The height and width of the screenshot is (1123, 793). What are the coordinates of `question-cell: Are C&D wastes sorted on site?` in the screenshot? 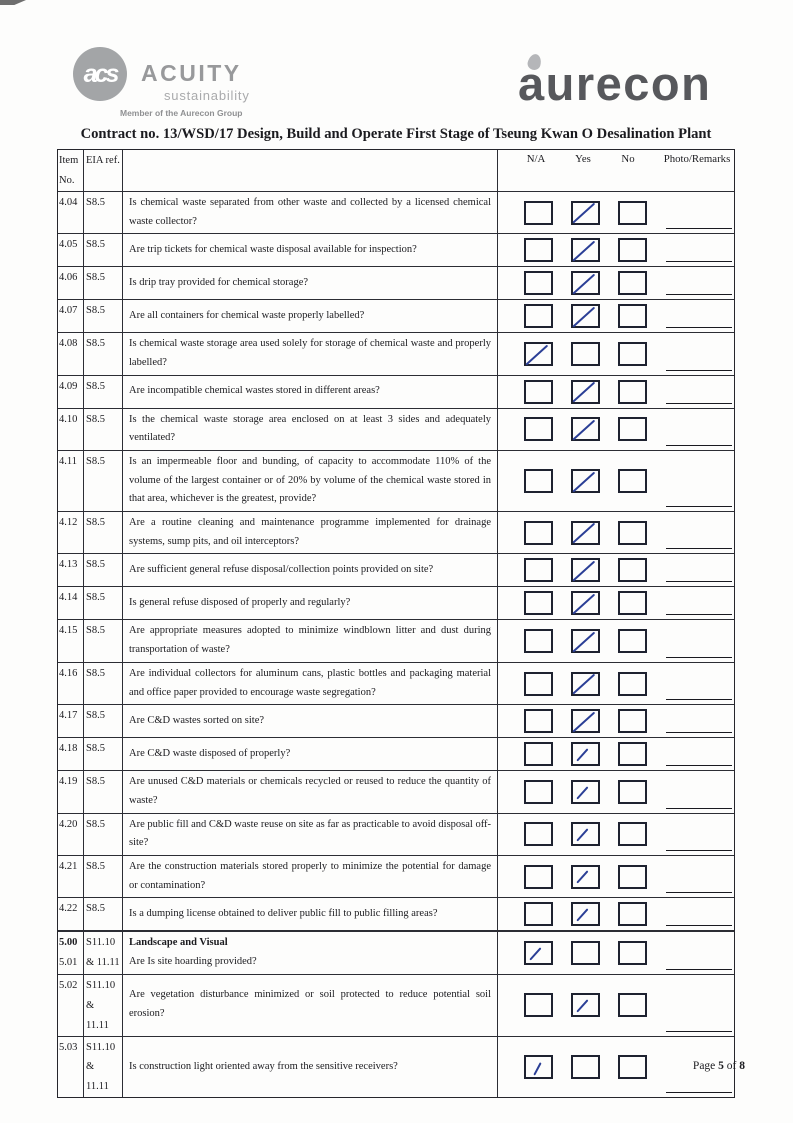 It's located at (310, 721).